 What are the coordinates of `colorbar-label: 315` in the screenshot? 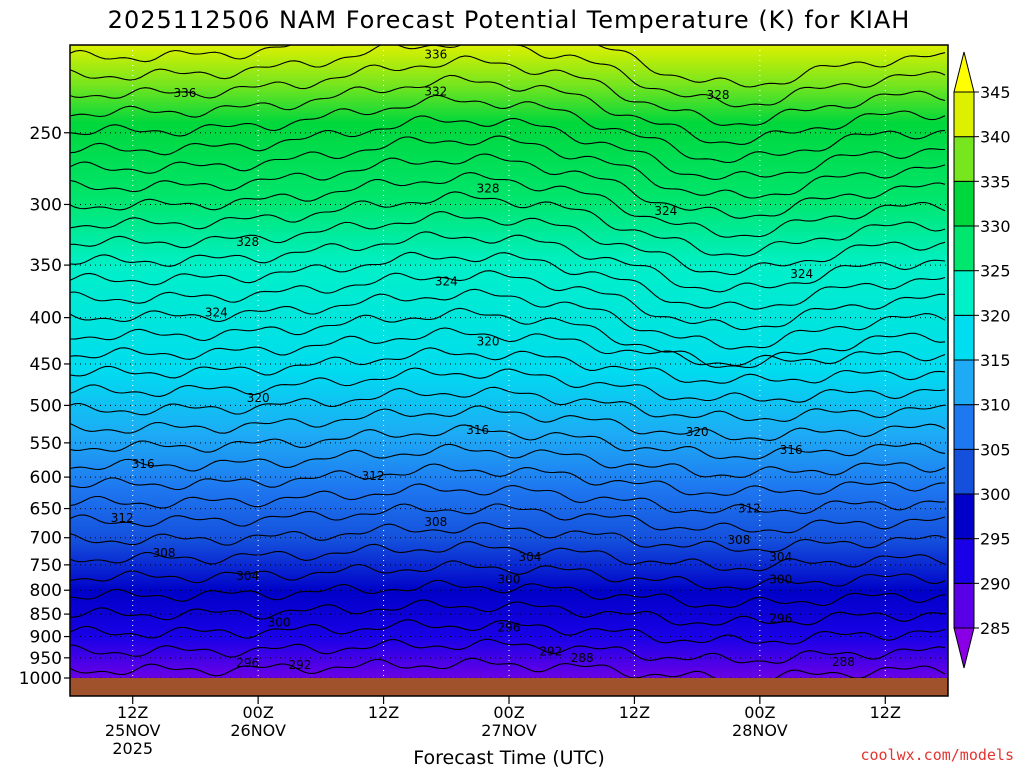 It's located at (995, 360).